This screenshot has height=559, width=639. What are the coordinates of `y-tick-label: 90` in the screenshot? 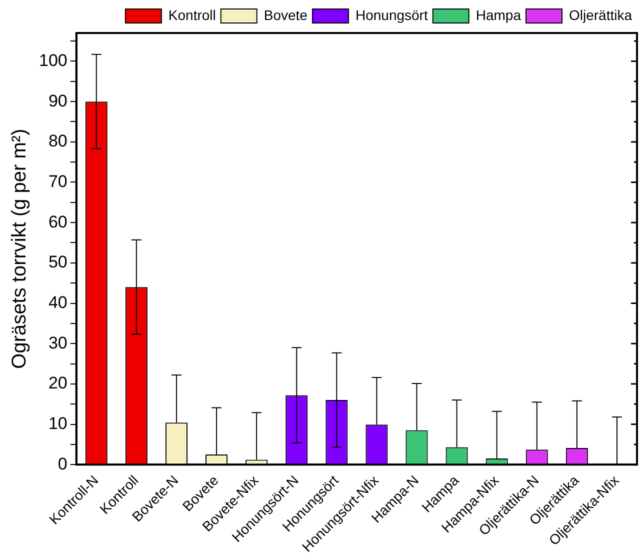 It's located at (58, 100).